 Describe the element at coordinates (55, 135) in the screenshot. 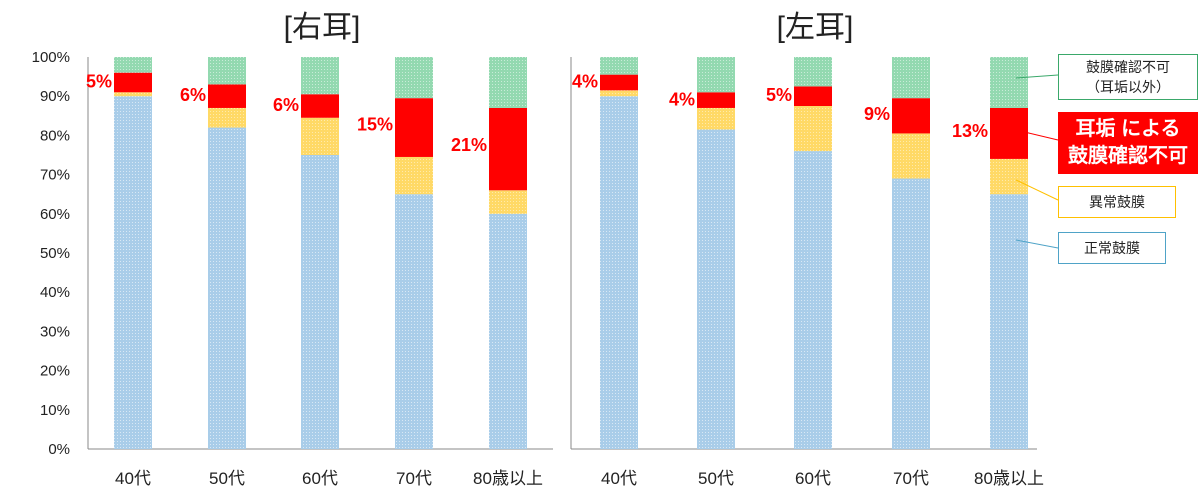

I see `y-tick-label: 80%` at that location.